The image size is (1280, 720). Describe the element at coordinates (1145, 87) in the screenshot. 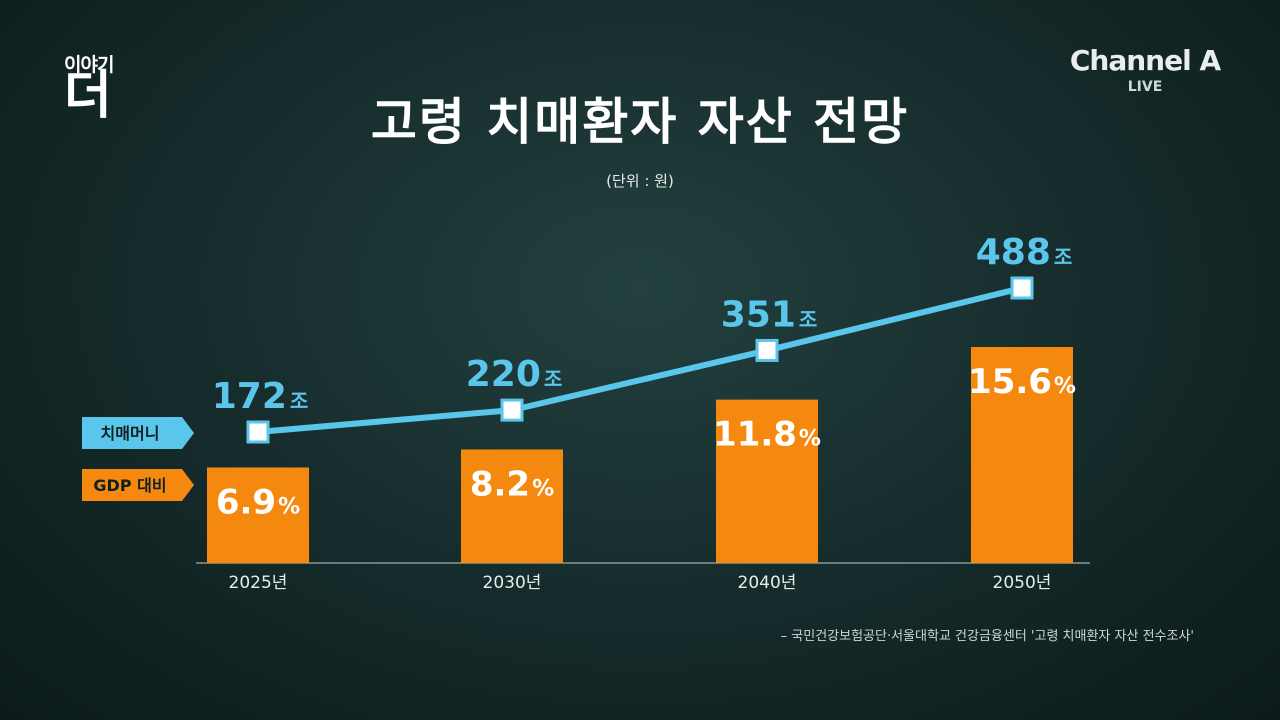

I see `live-badge: LIVE` at that location.